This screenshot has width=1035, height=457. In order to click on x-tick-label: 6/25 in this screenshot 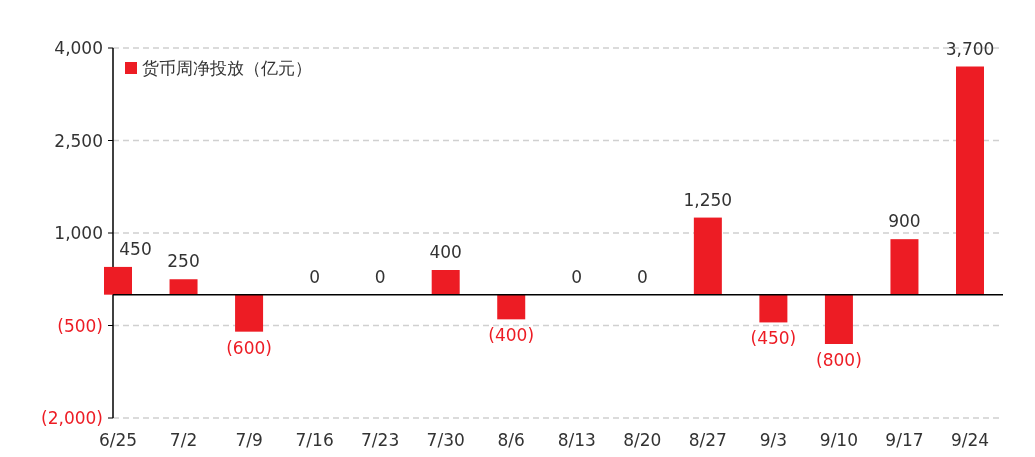, I will do `click(118, 440)`.